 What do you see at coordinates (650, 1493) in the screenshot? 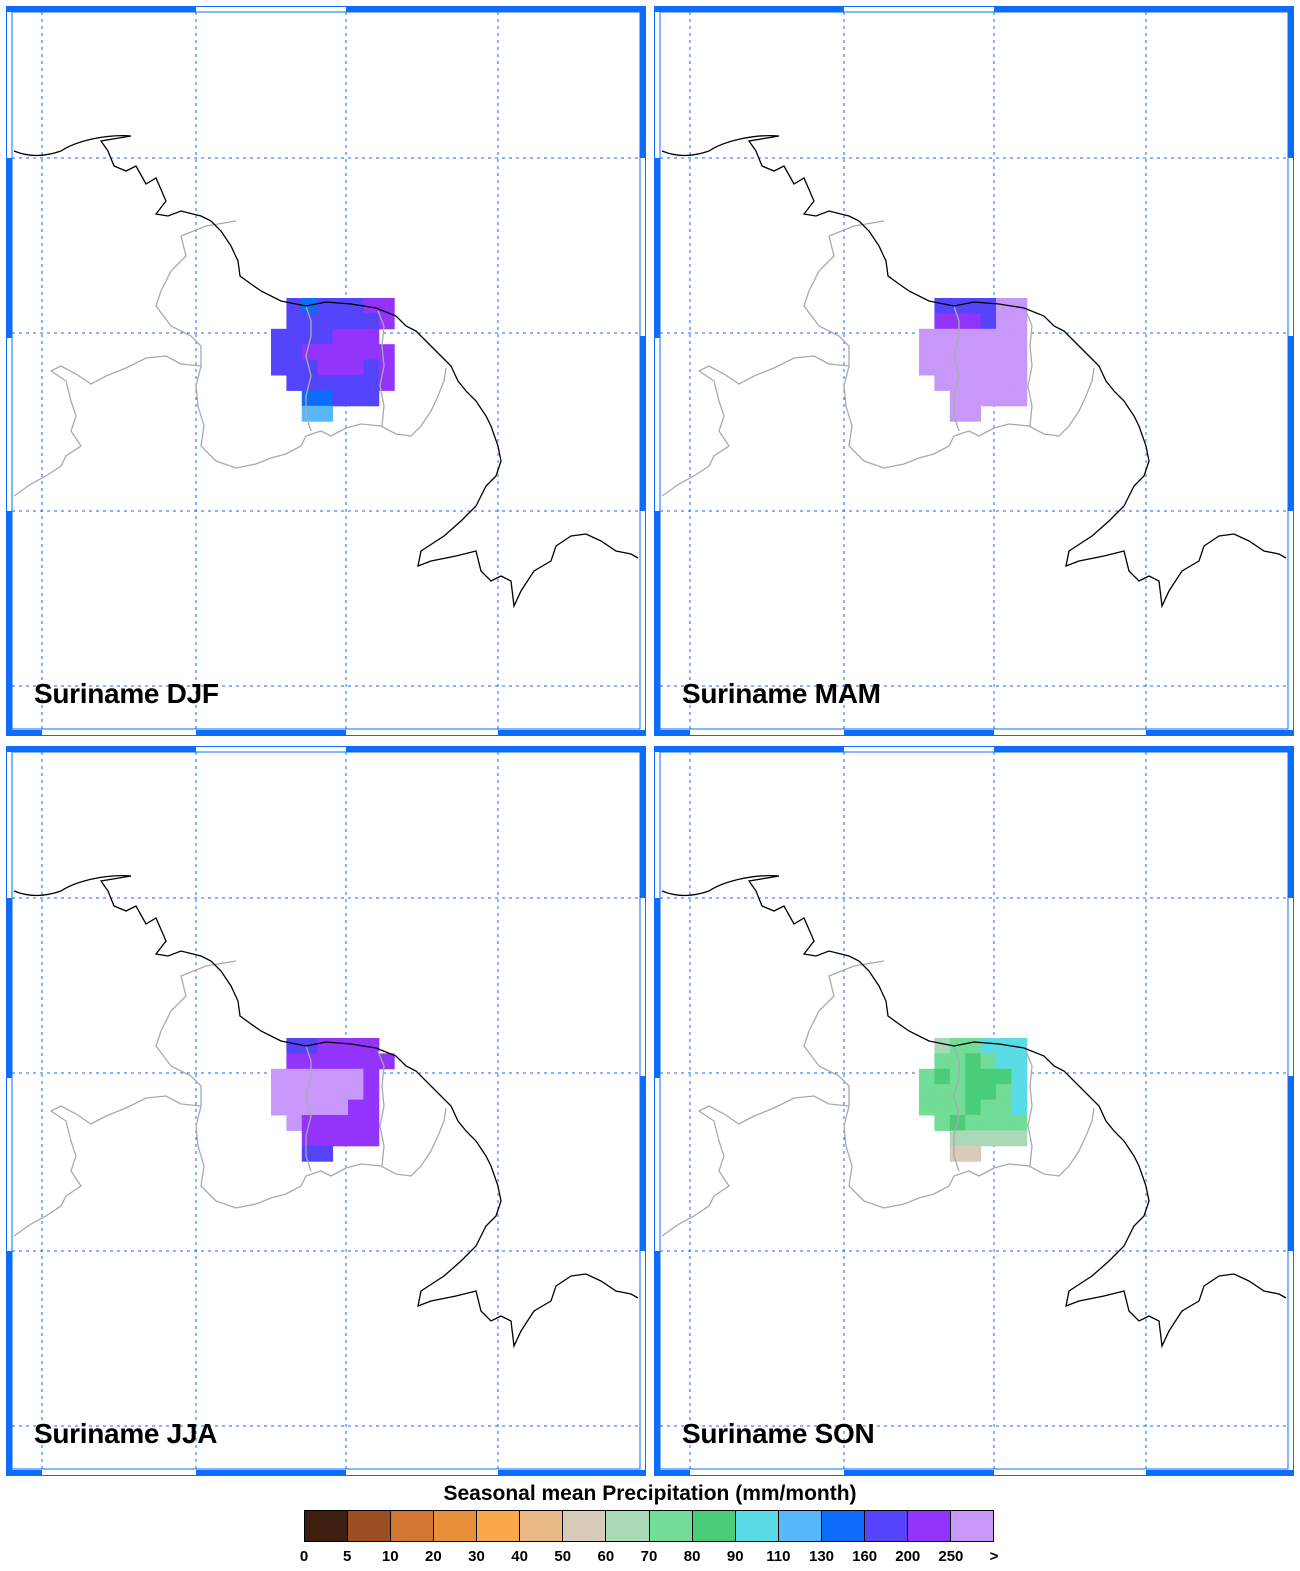
I see `legend-title: Seasonal mean Precipitation (mm/month)` at bounding box center [650, 1493].